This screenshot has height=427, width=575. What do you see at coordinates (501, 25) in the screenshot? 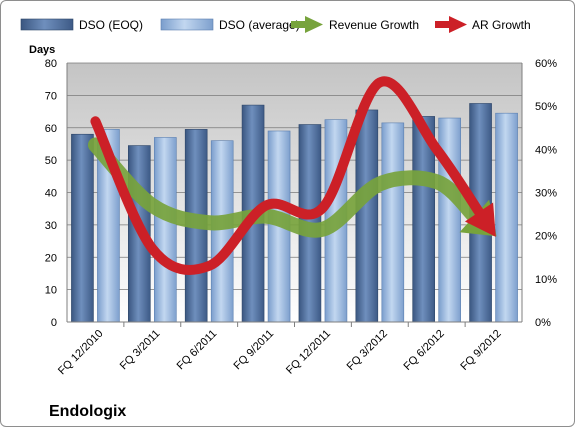
I see `legend-label-ar-growth: AR Growth` at bounding box center [501, 25].